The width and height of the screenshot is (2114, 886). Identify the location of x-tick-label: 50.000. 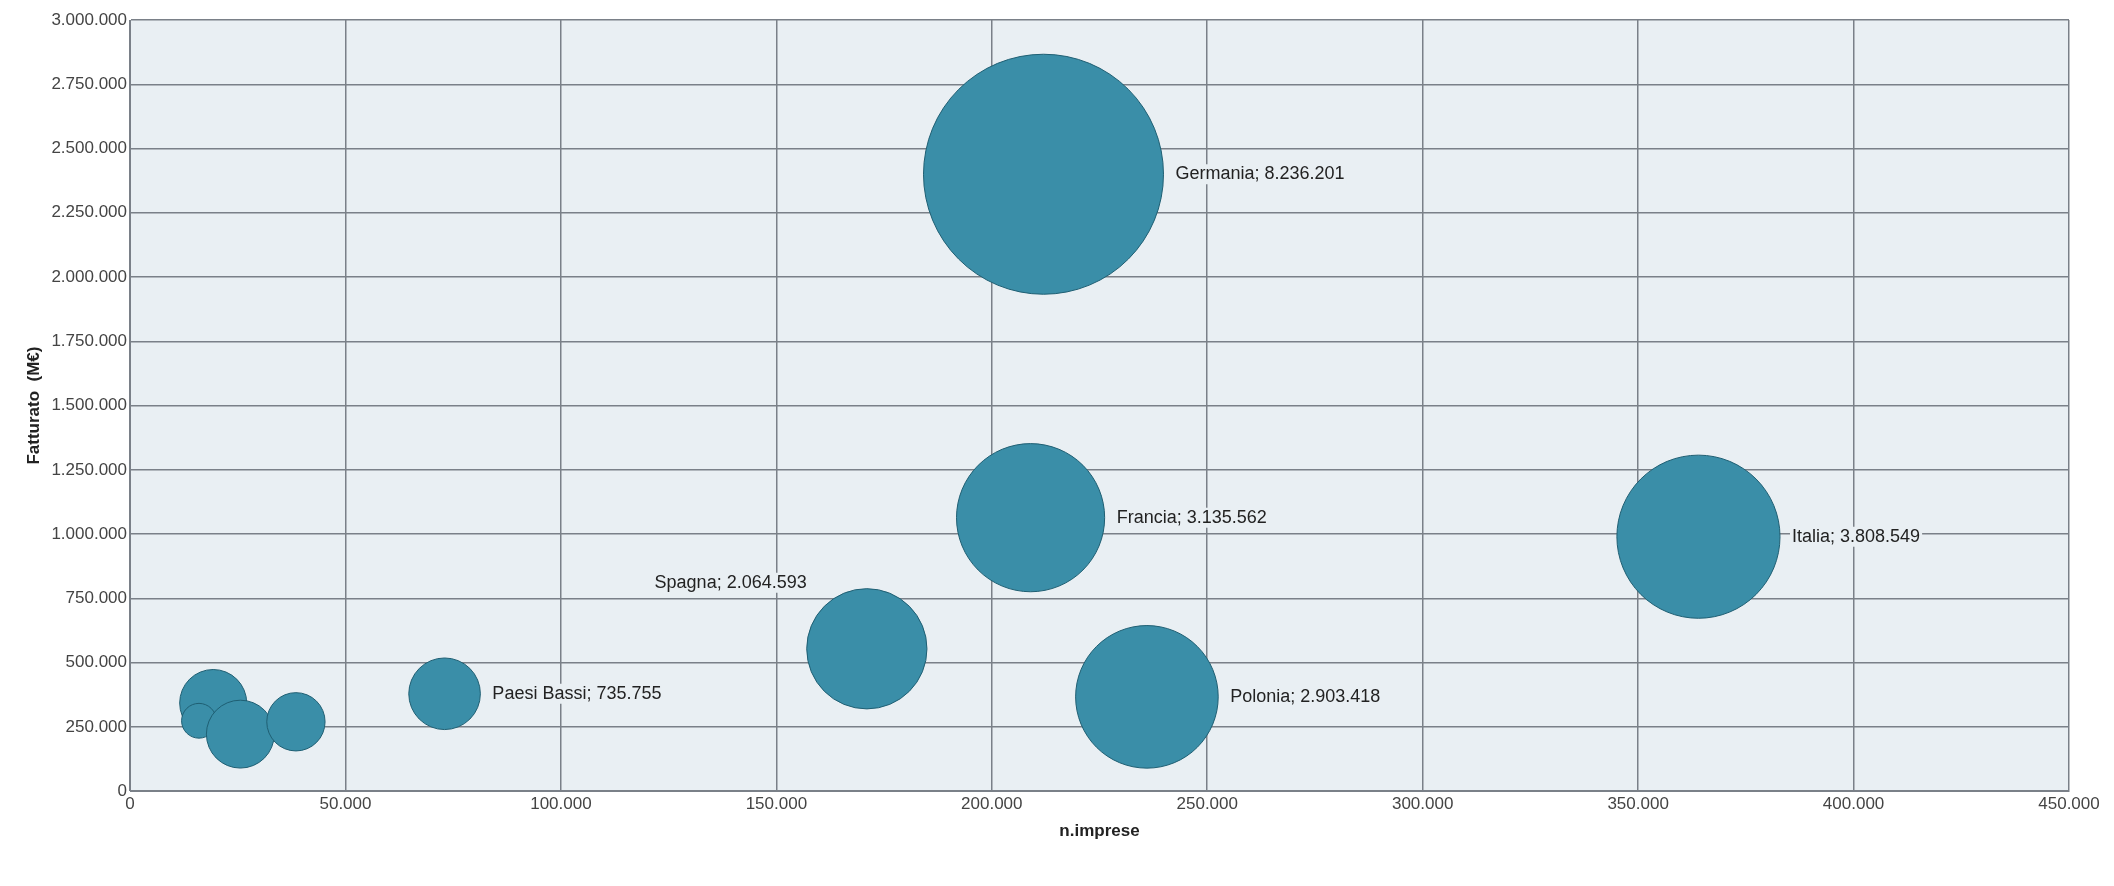
(345, 804).